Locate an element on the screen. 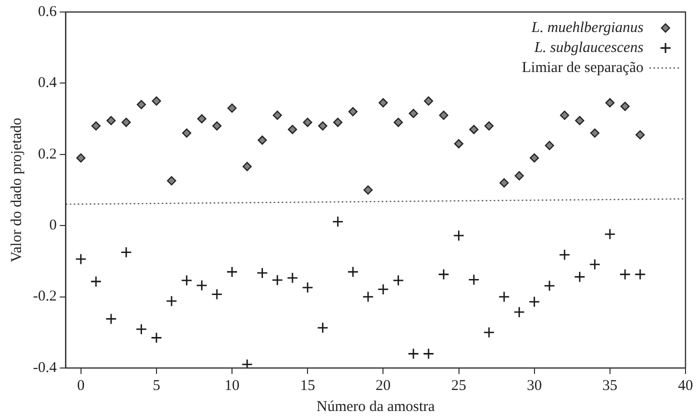 This screenshot has height=418, width=696. x-tick-label: 40 is located at coordinates (685, 386).